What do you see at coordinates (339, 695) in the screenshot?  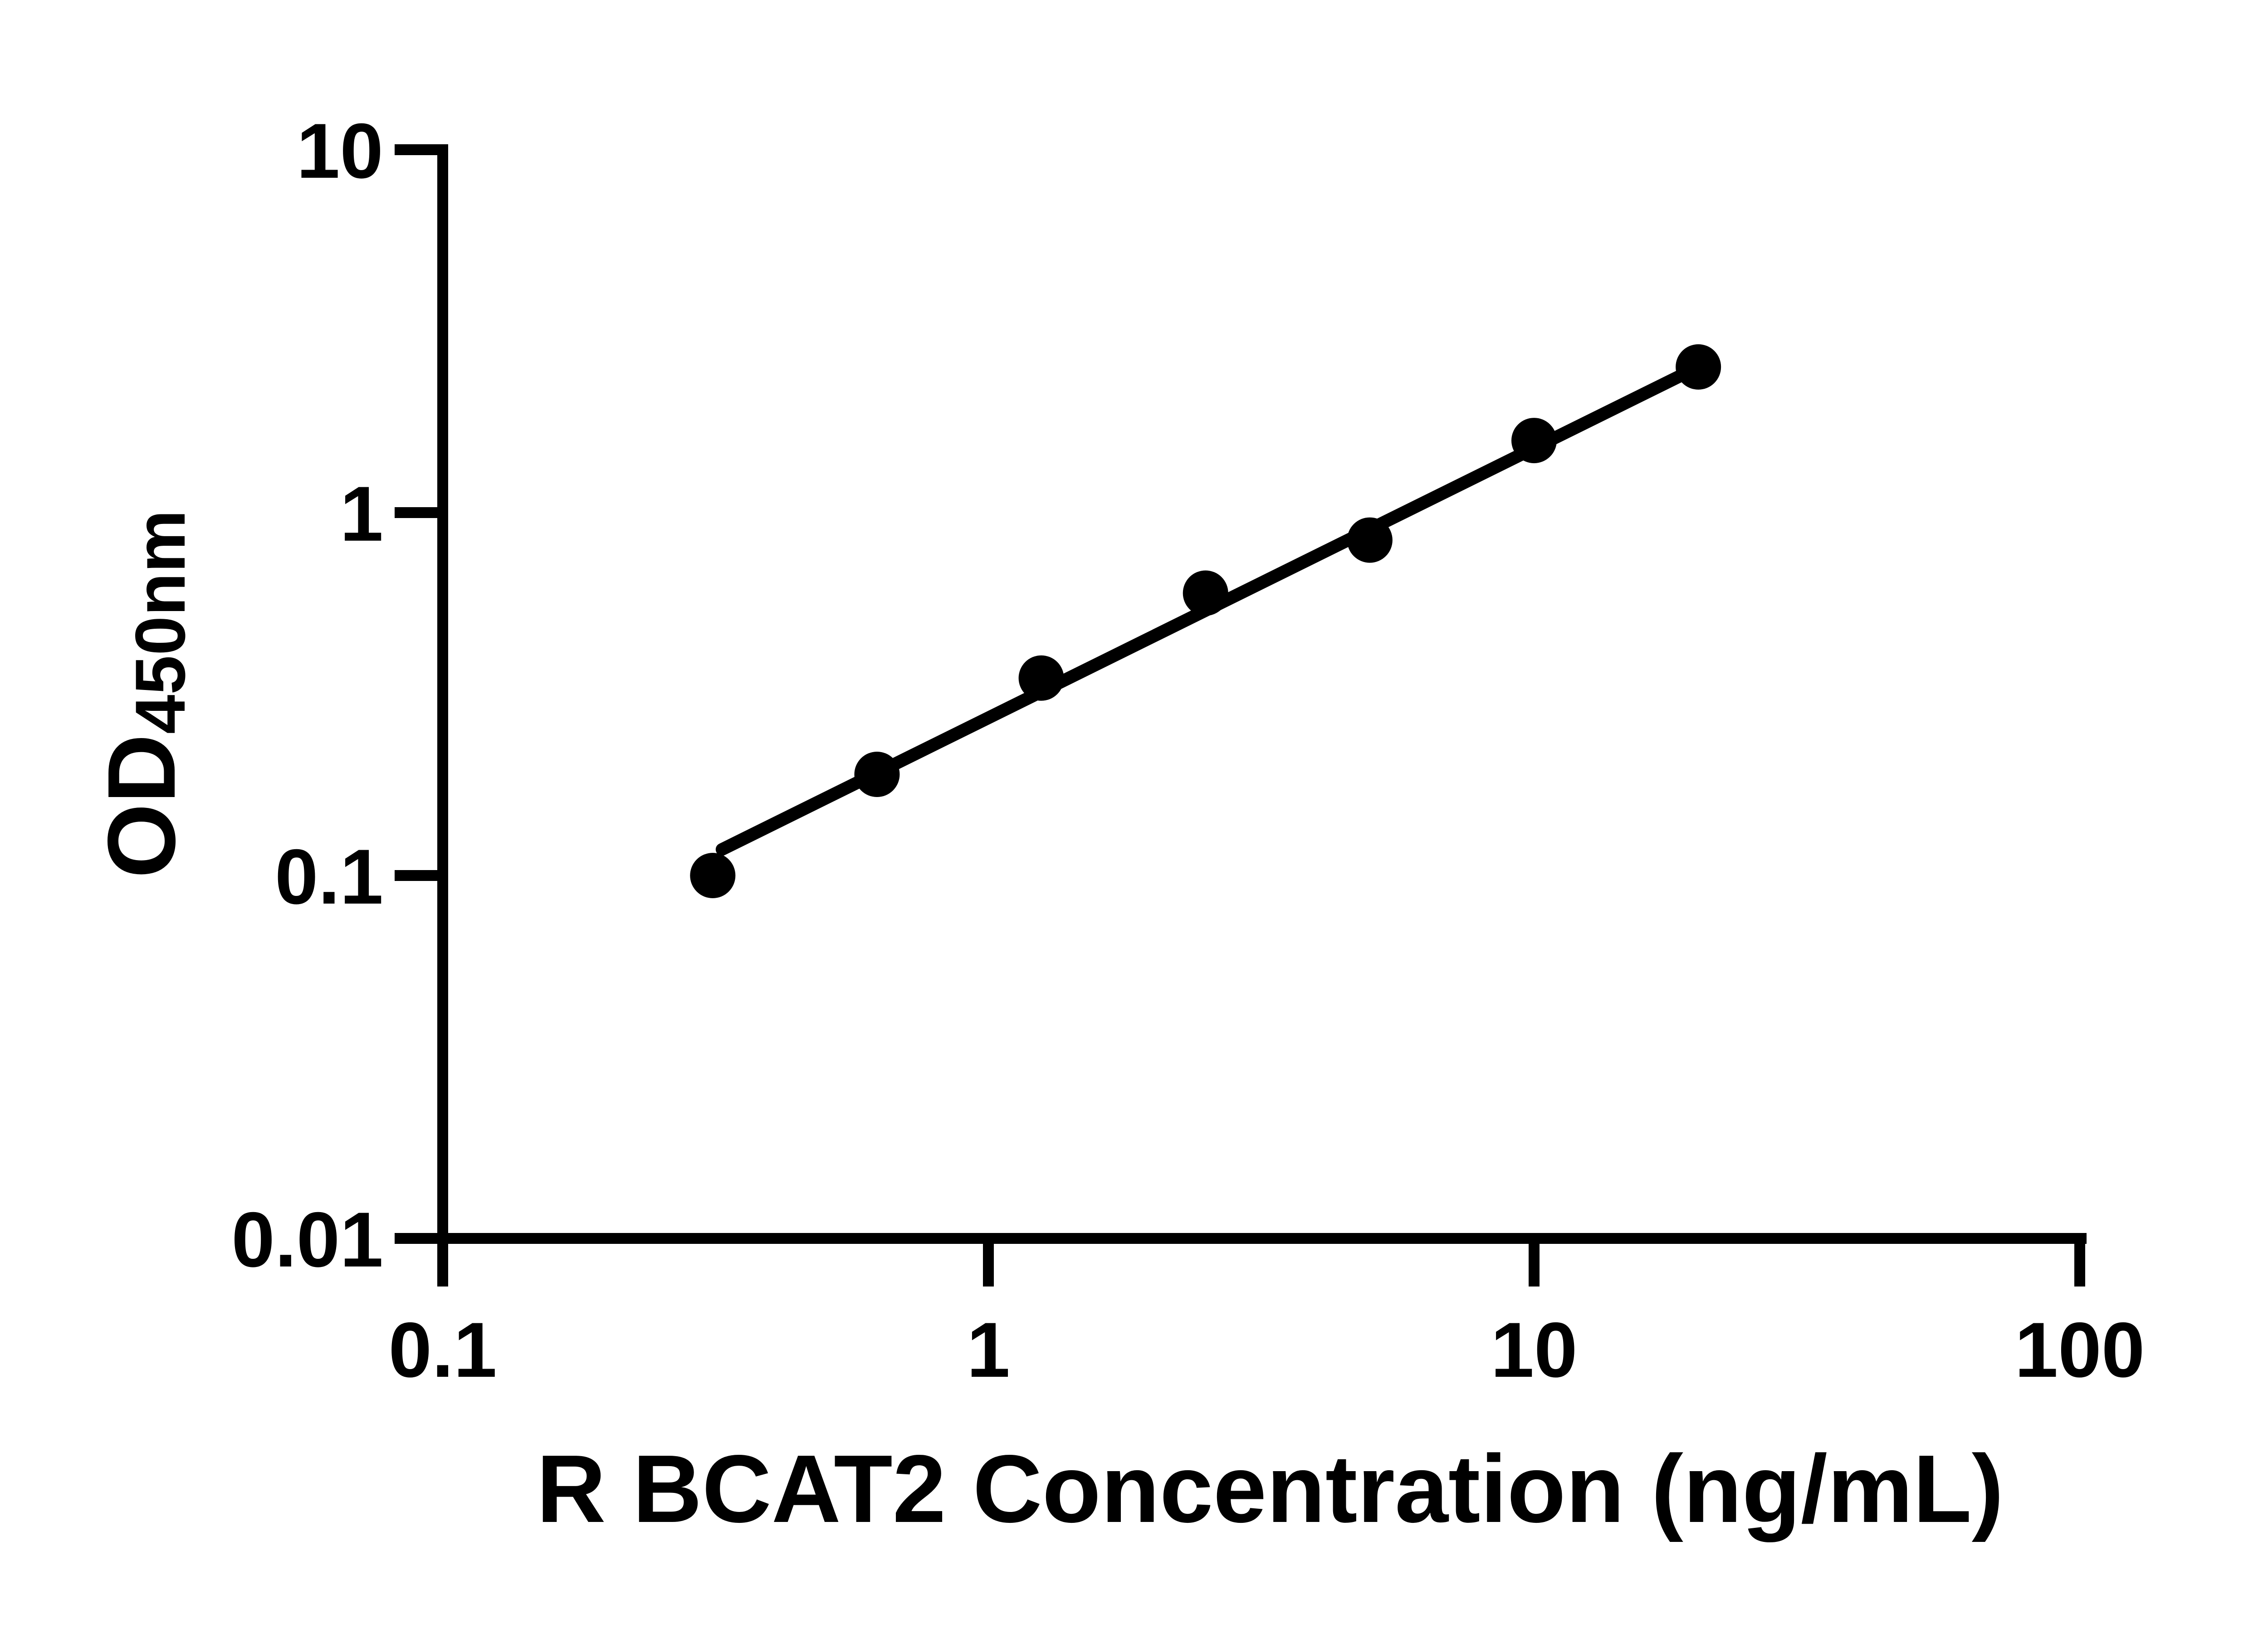 I see `y-axis-ticks: 0.01 0.1 1 10` at bounding box center [339, 695].